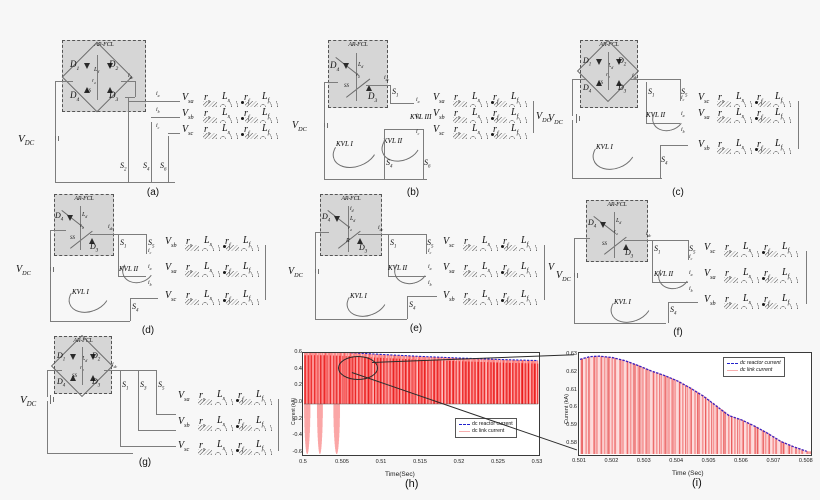  Describe the element at coordinates (619, 83) in the screenshot. I see `diode-d3-icon` at that location.